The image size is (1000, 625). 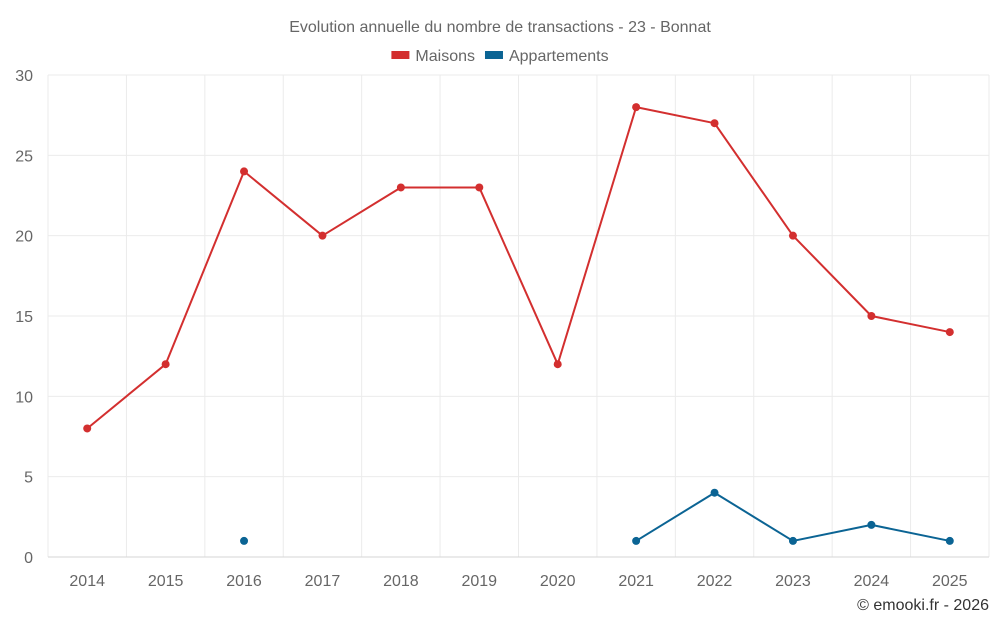 I want to click on y-tick-label: 10, so click(x=24, y=397).